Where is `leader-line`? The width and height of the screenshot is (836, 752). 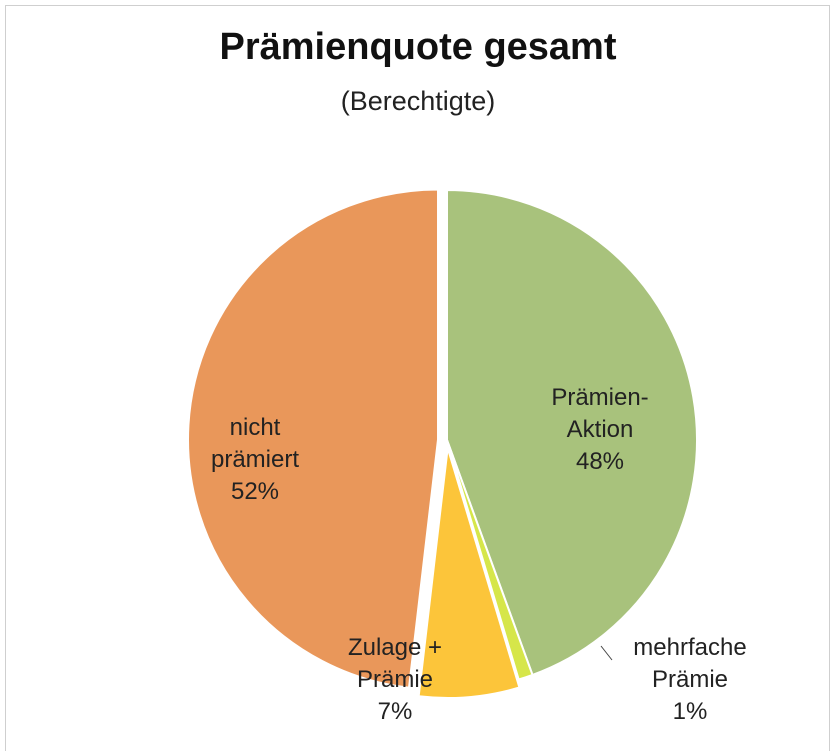 leader-line is located at coordinates (606, 653).